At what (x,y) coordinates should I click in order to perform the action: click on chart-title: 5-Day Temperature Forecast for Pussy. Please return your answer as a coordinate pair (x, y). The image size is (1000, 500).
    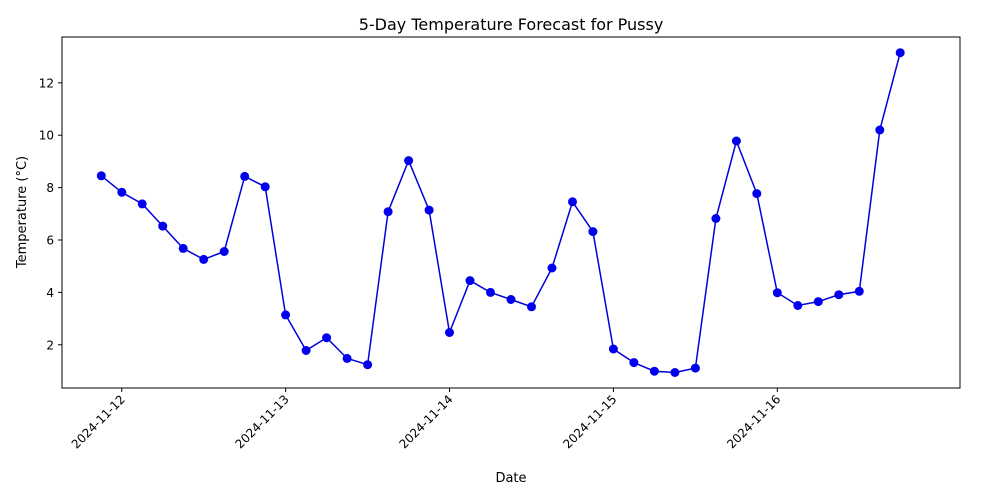
    Looking at the image, I should click on (511, 24).